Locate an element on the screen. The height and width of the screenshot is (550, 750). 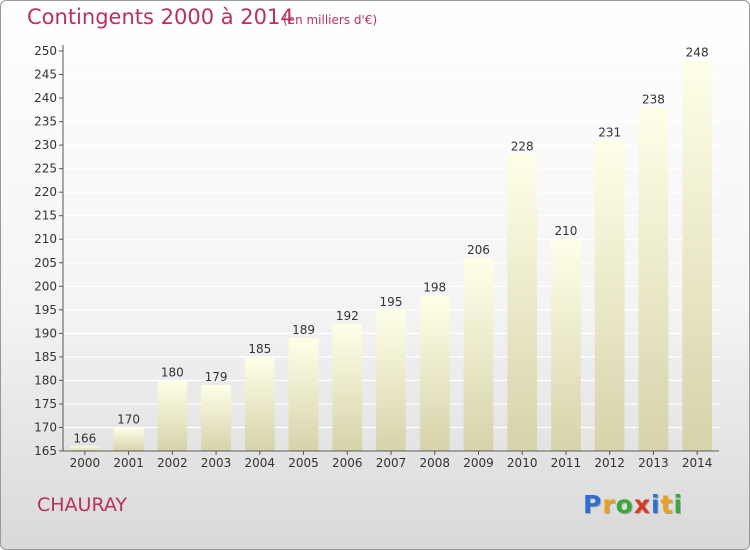
data-label: 189 is located at coordinates (303, 330).